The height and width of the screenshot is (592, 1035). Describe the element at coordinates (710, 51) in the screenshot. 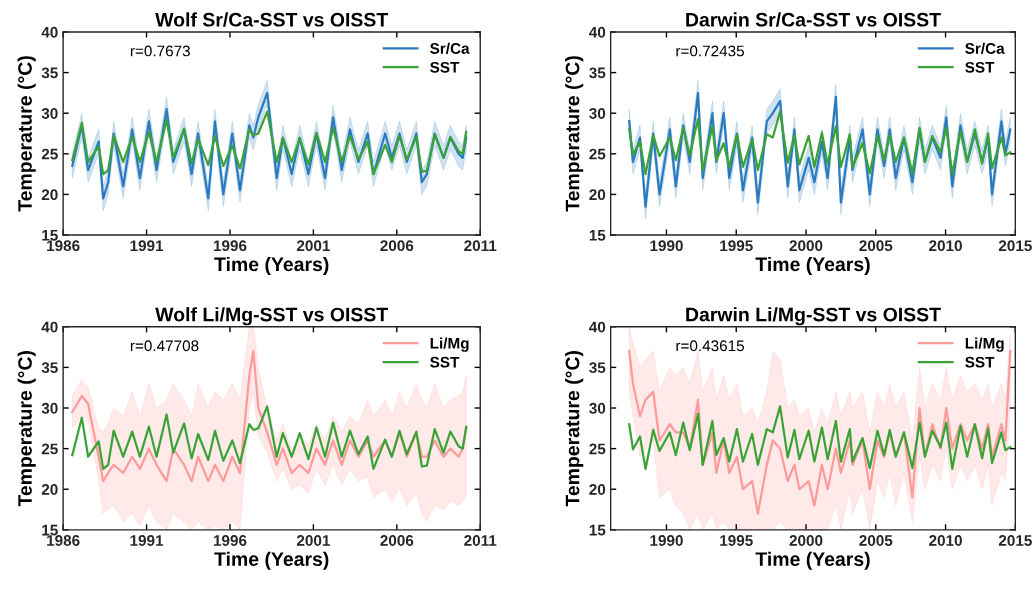

I see `annotation: r=0.72435` at that location.